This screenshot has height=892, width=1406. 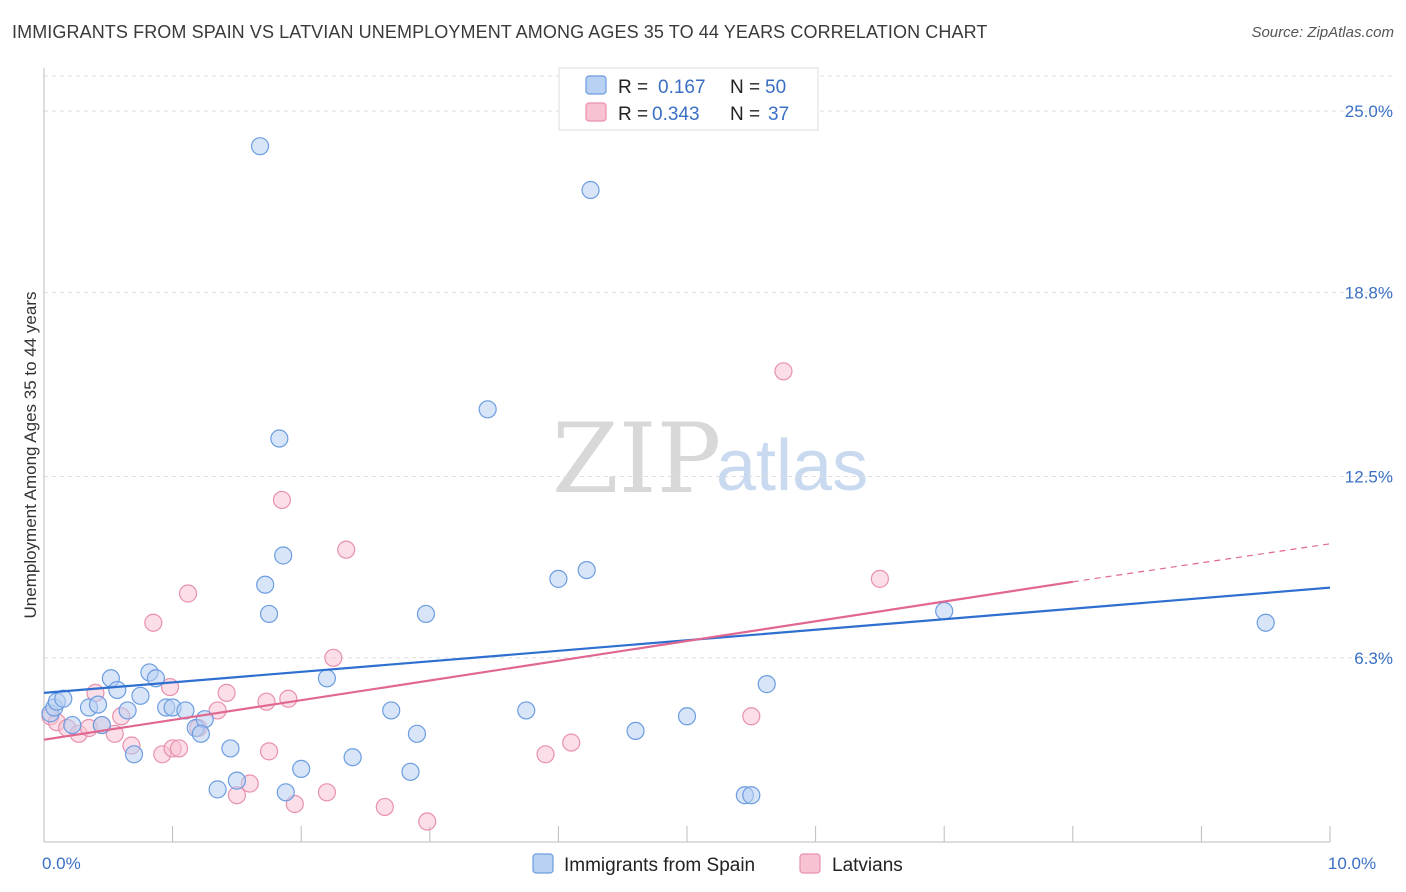 I want to click on watermark-zip: ZIP, so click(x=636, y=459).